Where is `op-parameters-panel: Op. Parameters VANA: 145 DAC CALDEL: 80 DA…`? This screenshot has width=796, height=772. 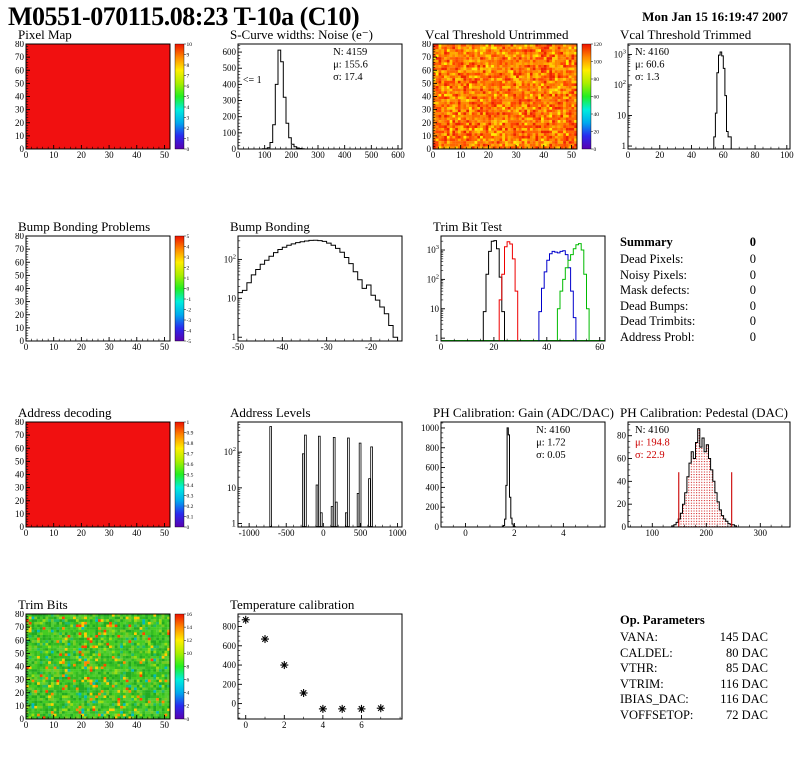
op-parameters-panel: Op. Parameters VANA: 145 DAC CALDEL: 80 DA… is located at coordinates (694, 667).